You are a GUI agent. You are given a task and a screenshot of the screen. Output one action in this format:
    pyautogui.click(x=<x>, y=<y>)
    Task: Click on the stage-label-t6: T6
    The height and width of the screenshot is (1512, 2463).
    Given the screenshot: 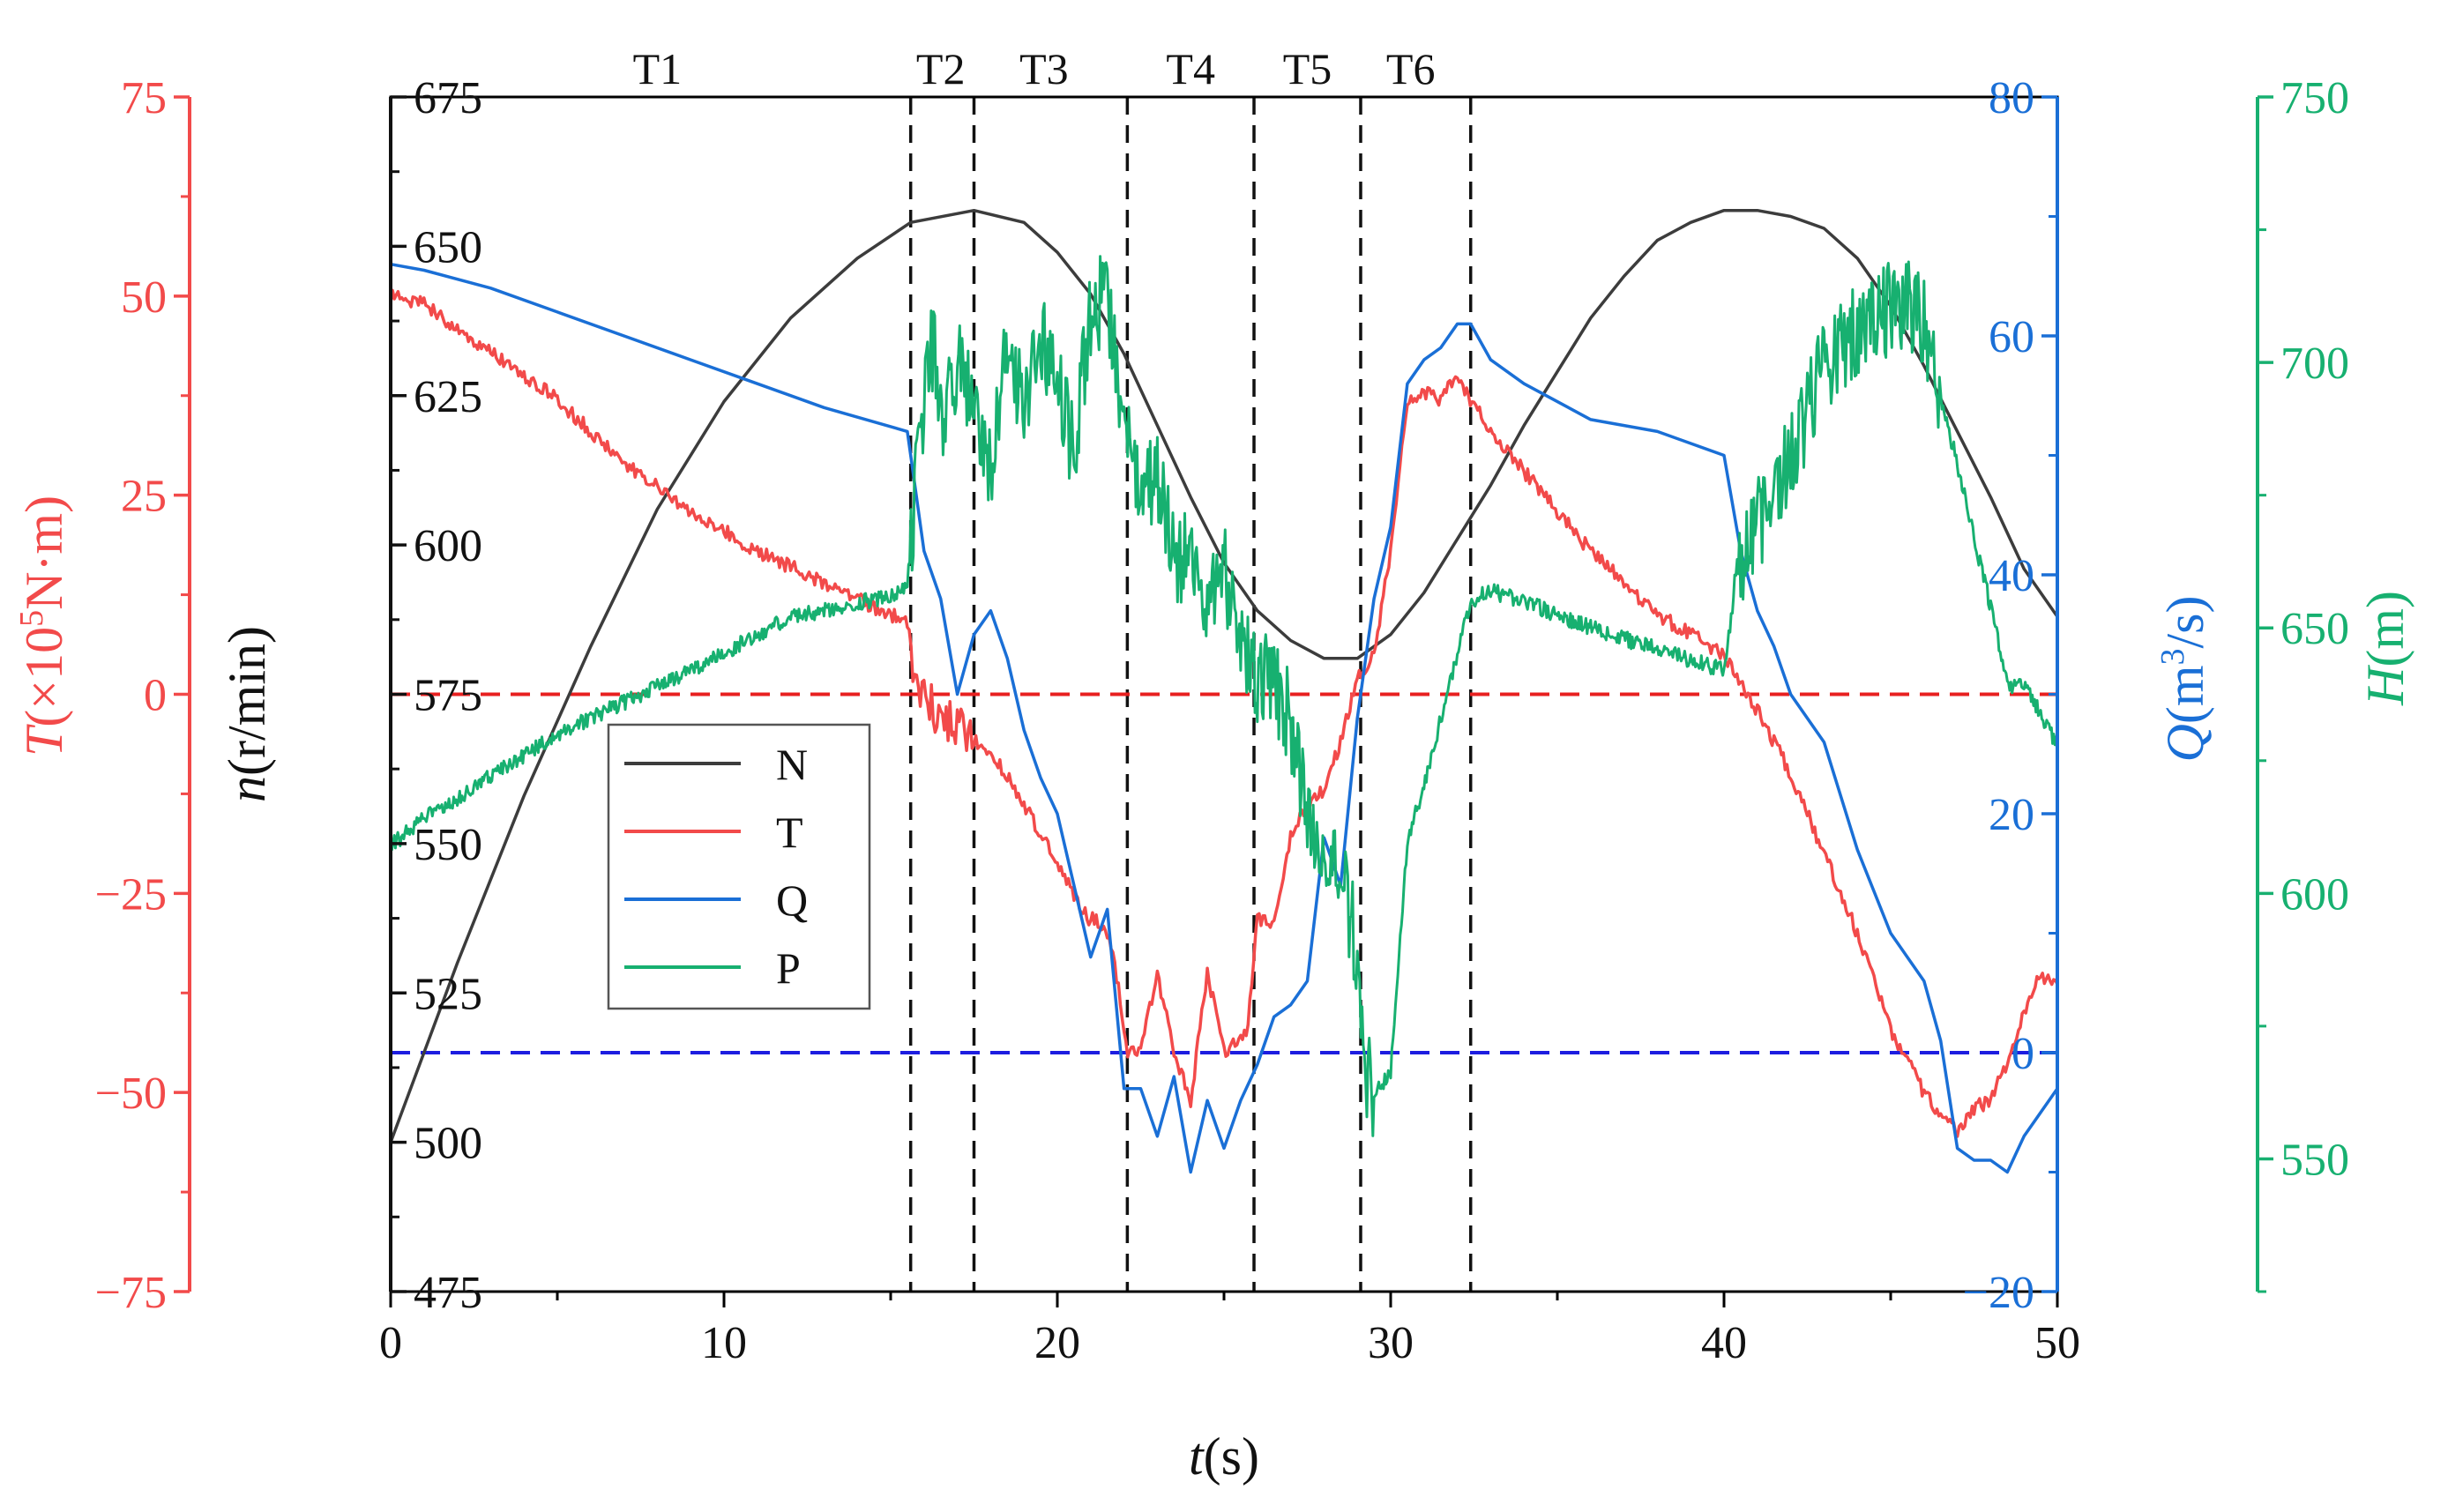 What is the action you would take?
    pyautogui.click(x=1411, y=69)
    